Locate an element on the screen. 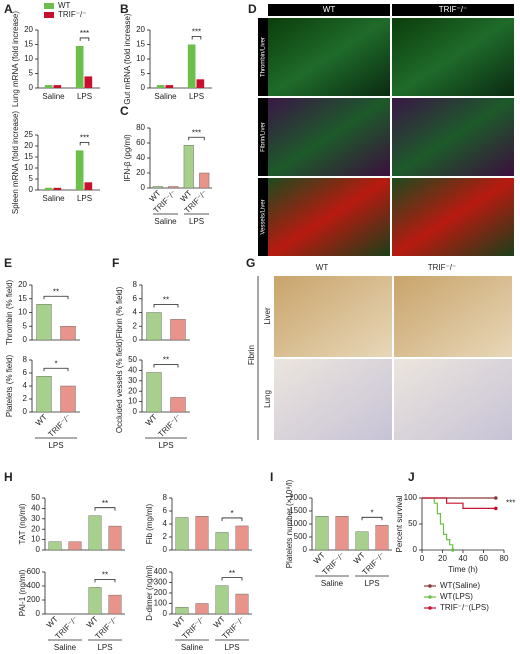 The image size is (520, 654). x-tick-label: TRIF⁻/⁻ is located at coordinates (59, 426).